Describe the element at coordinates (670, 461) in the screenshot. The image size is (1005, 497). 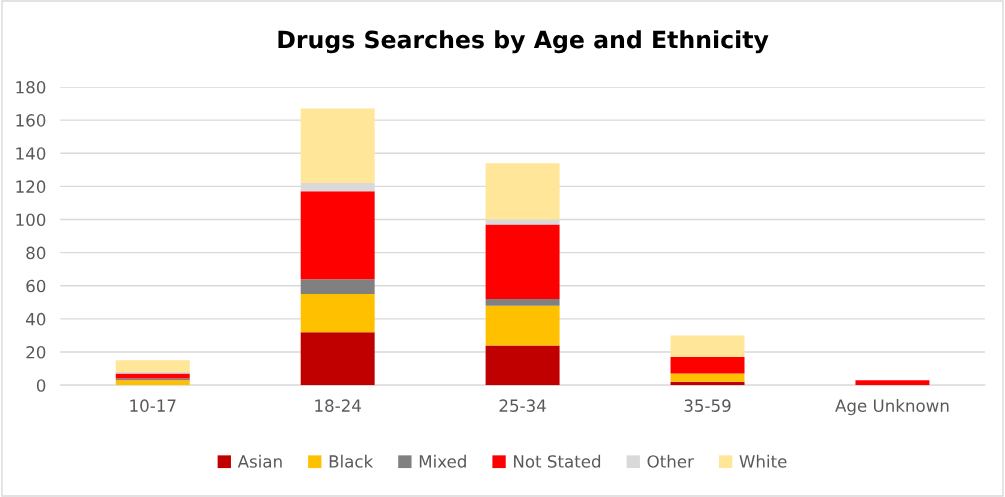
I see `legend-label: Other` at that location.